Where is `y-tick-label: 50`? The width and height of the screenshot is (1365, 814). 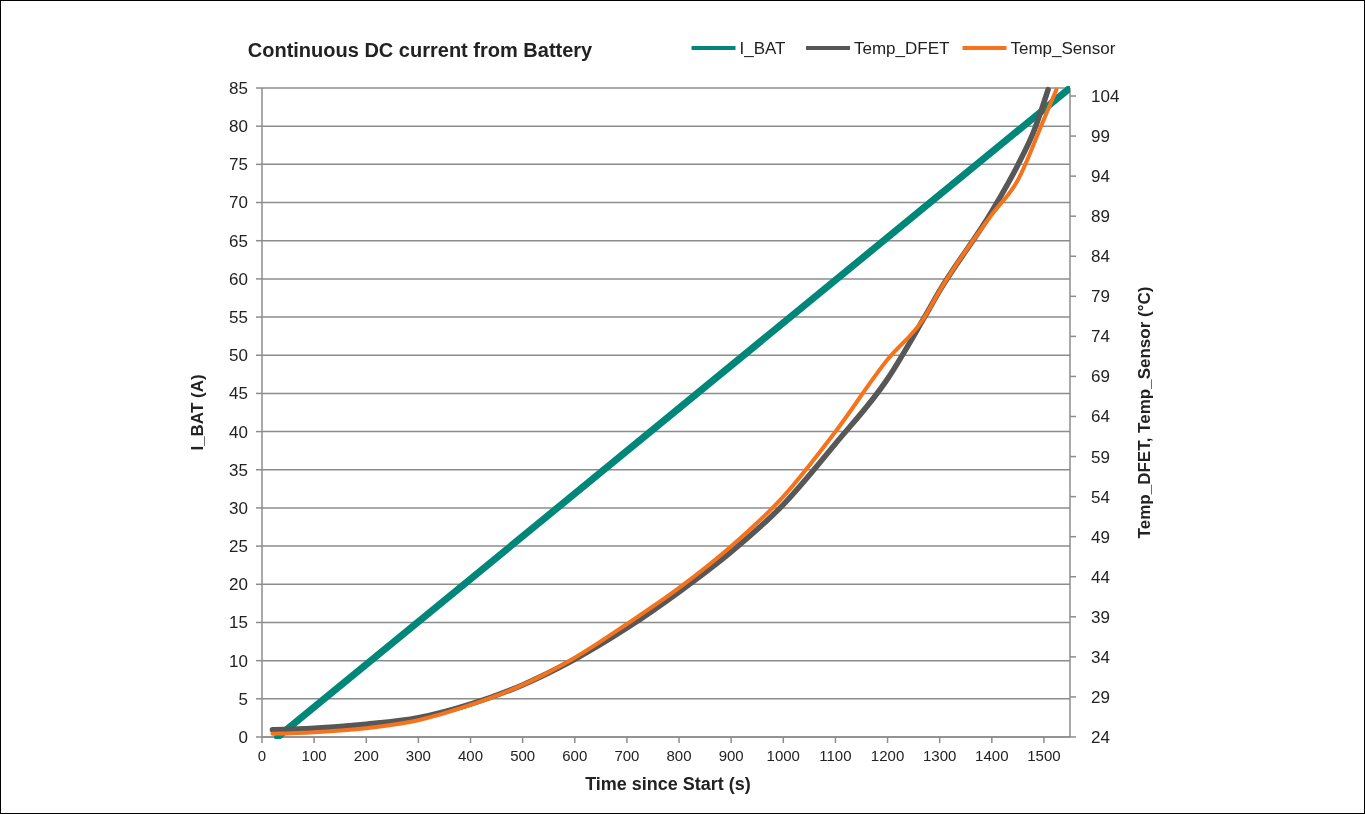
y-tick-label: 50 is located at coordinates (238, 356).